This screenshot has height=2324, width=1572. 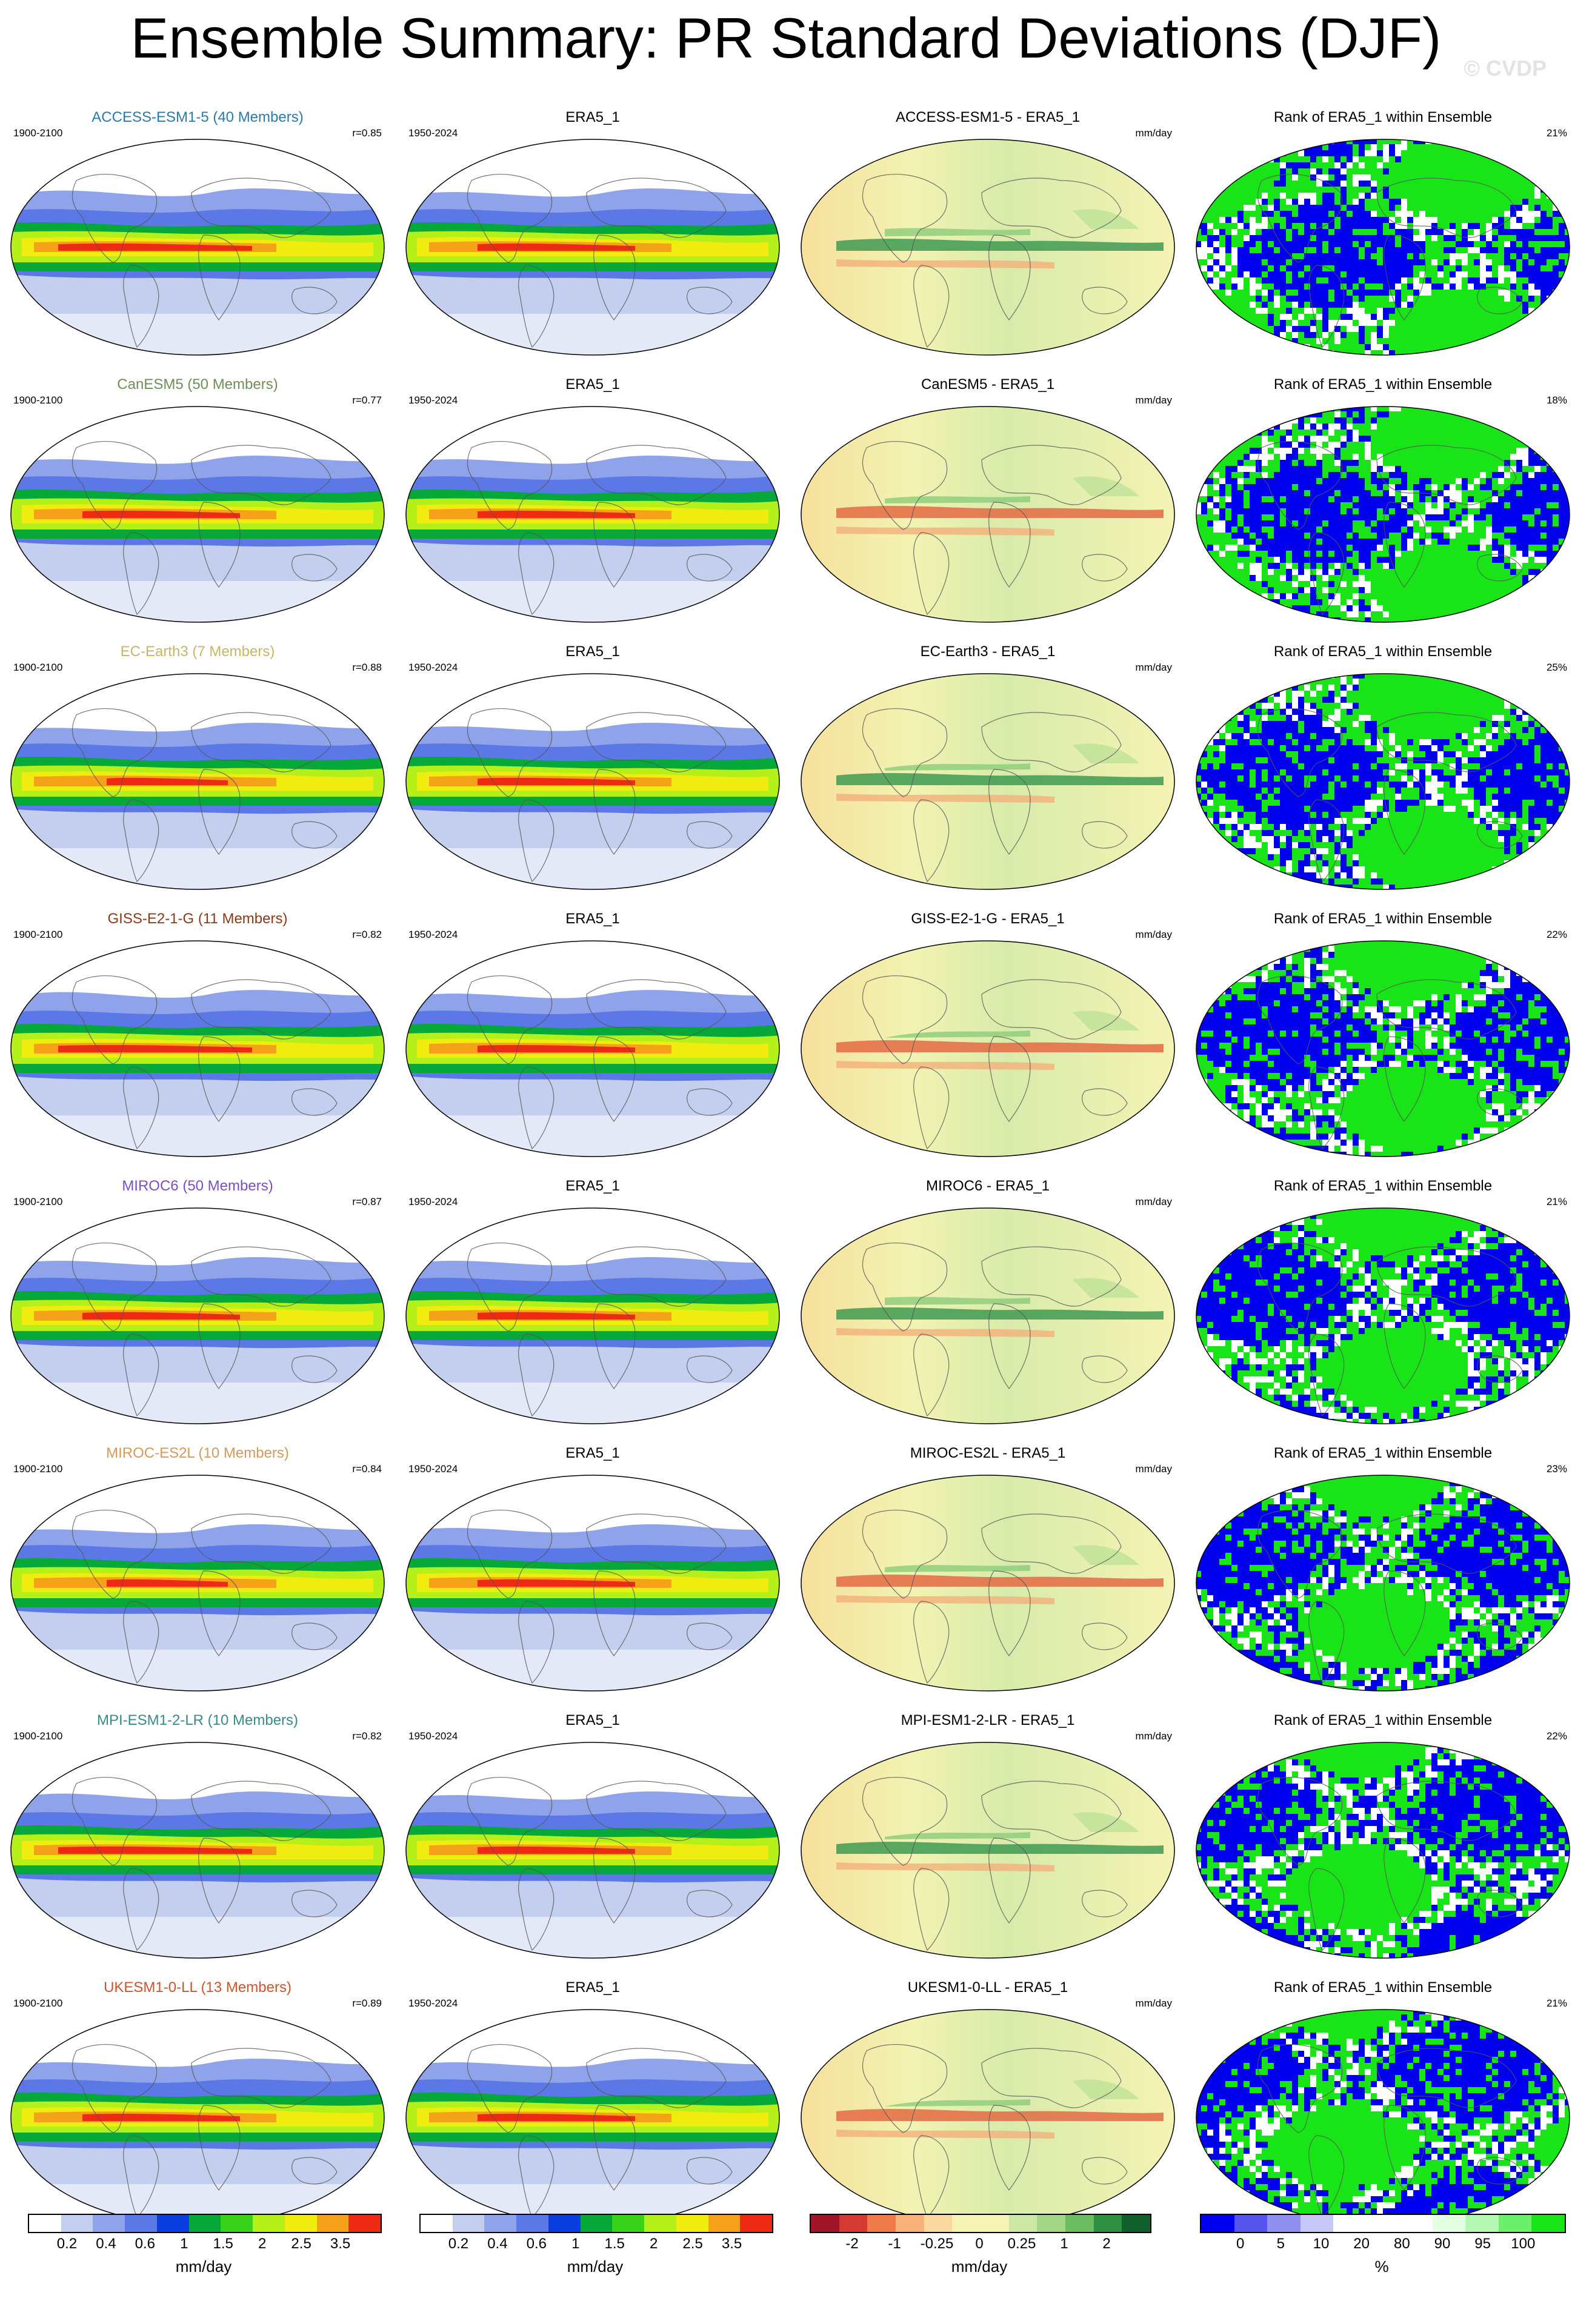 I want to click on panel-title: ACCESS-ESM1-5 - ERA5_1, so click(x=988, y=117).